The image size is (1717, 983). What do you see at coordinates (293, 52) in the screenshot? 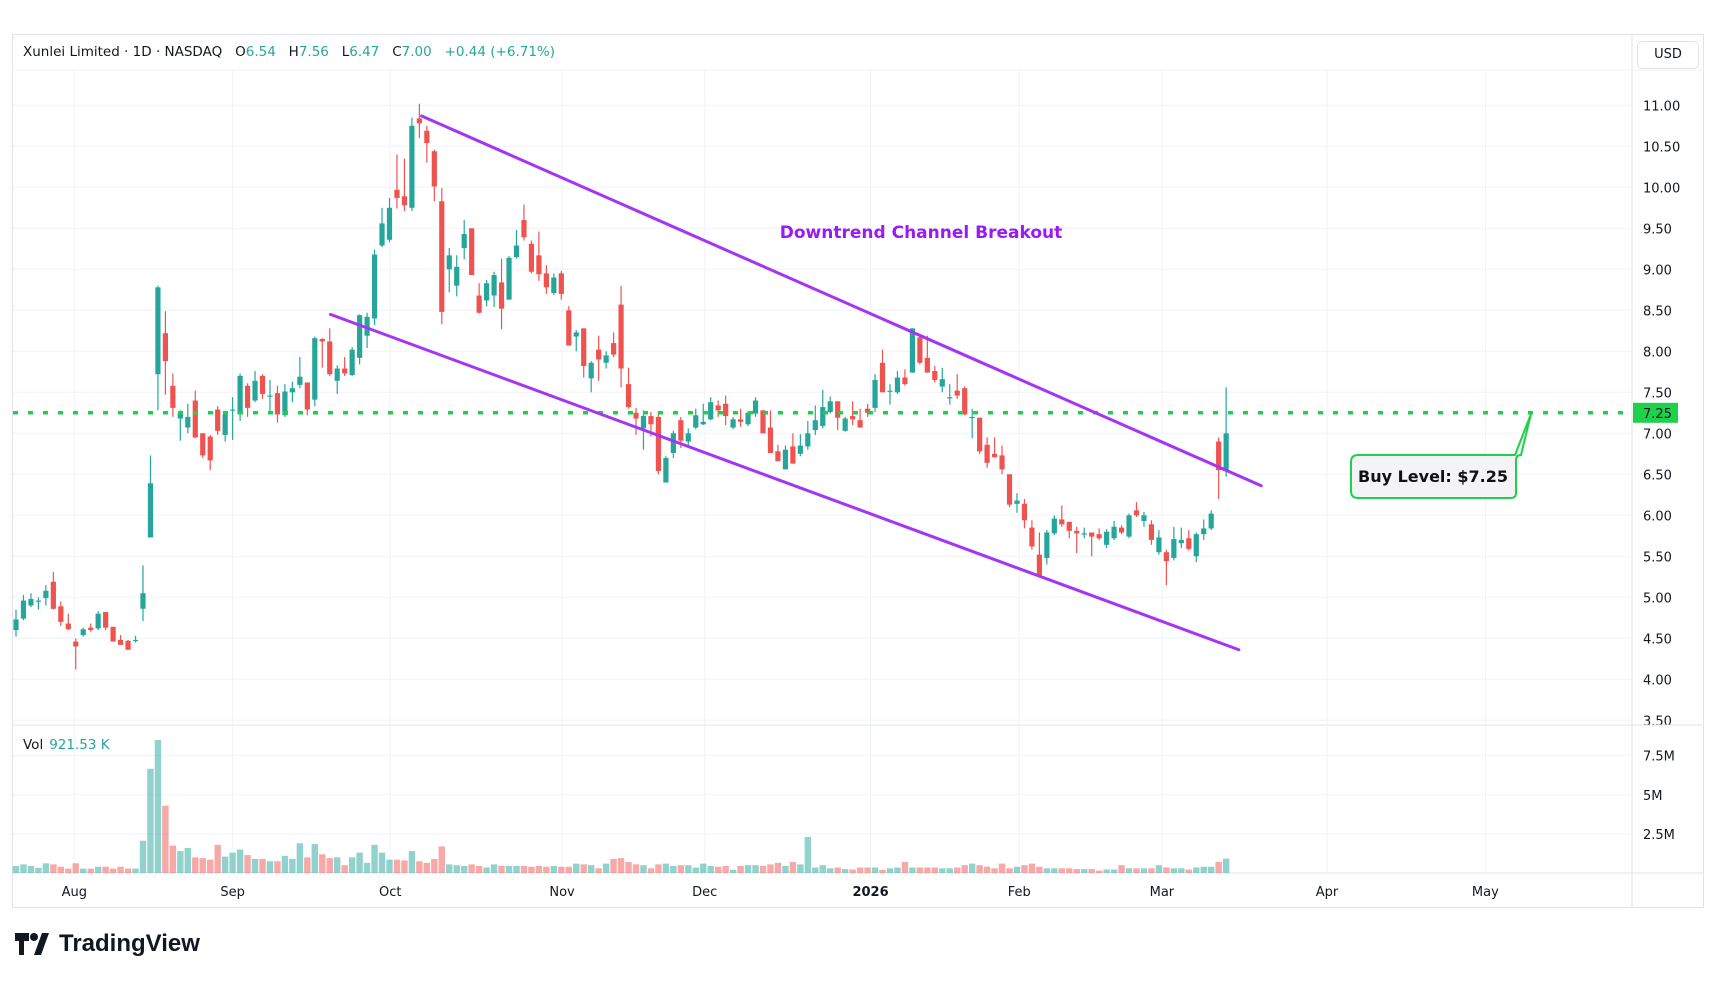
I see `high-label: H` at bounding box center [293, 52].